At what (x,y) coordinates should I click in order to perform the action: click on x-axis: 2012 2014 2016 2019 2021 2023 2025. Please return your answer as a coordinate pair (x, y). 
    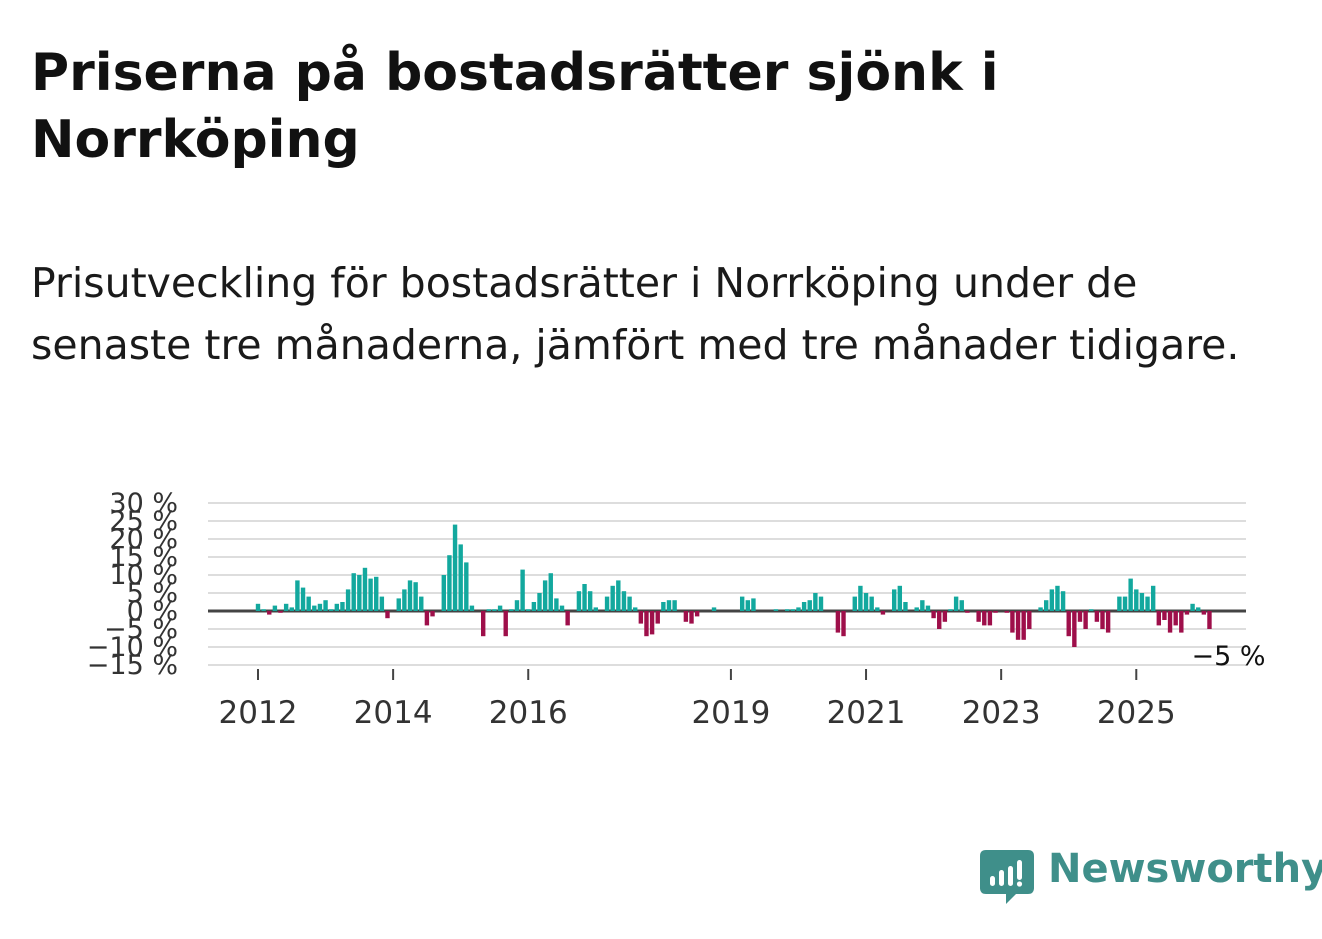
    Looking at the image, I should click on (697, 700).